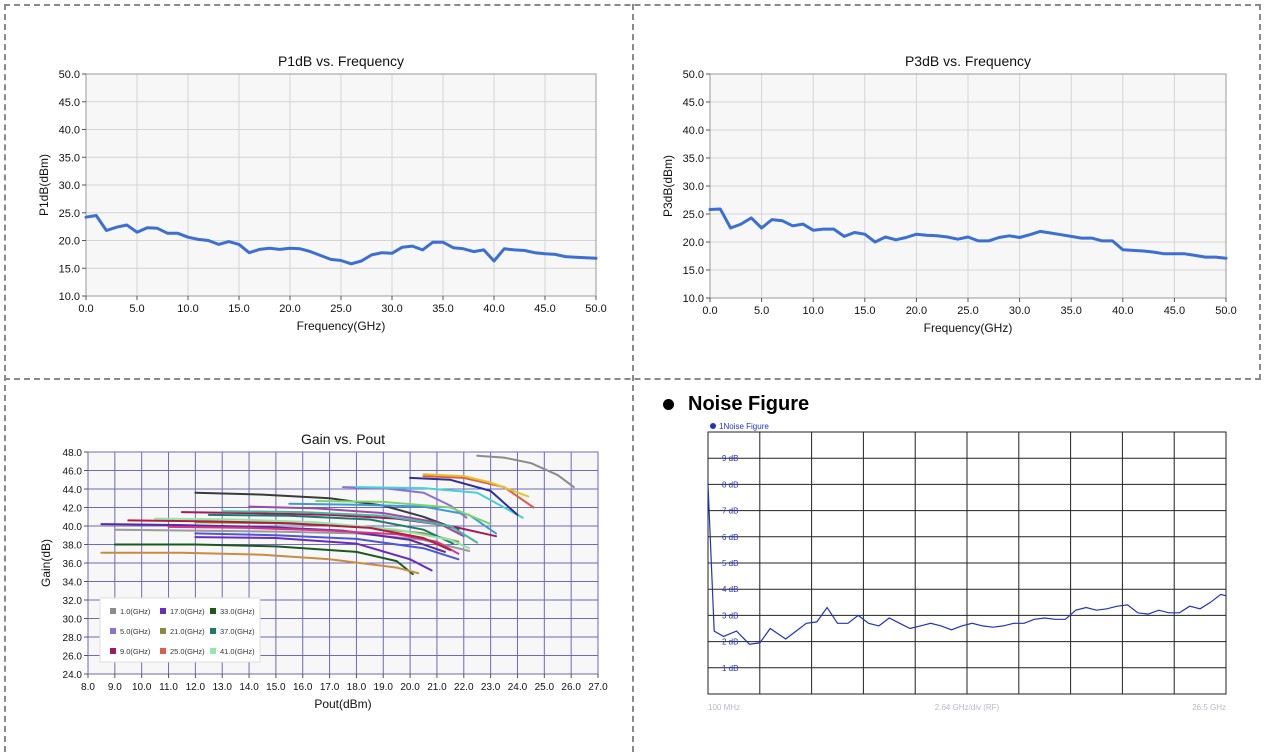 The width and height of the screenshot is (1265, 752). I want to click on x-tick-label: 18.0, so click(357, 687).